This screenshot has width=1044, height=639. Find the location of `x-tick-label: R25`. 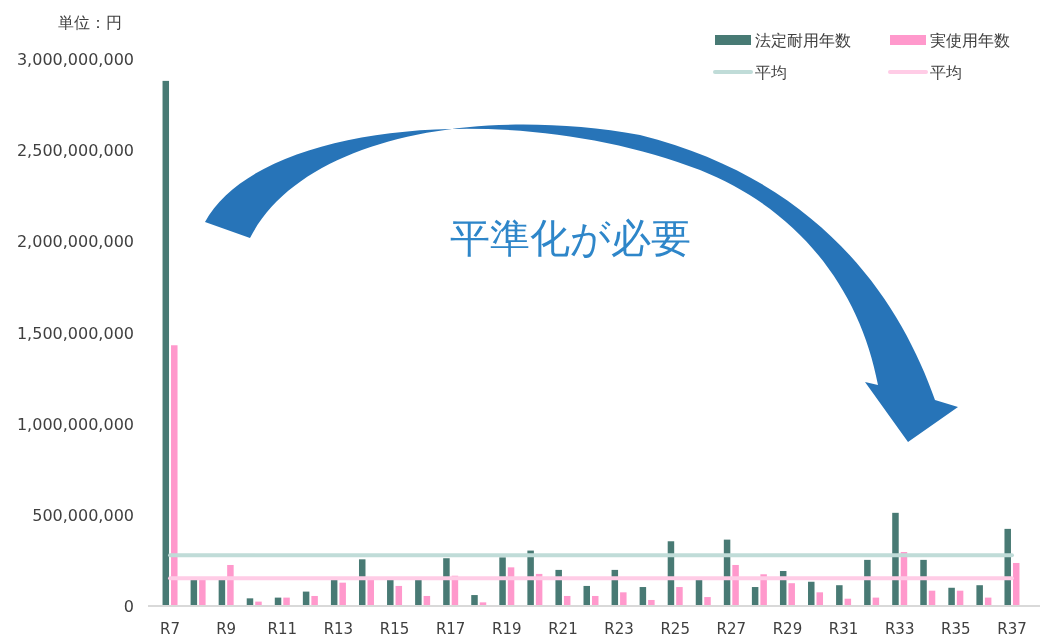

x-tick-label: R25 is located at coordinates (675, 629).